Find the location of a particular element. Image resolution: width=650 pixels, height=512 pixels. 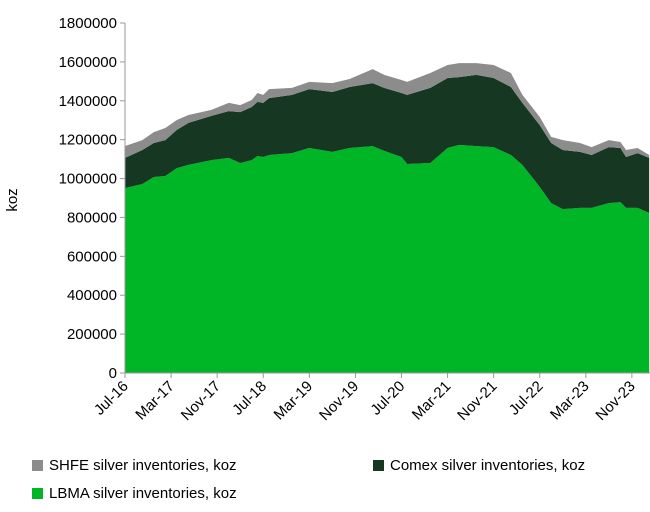

x-tick-label: Mar-17 is located at coordinates (155, 401).